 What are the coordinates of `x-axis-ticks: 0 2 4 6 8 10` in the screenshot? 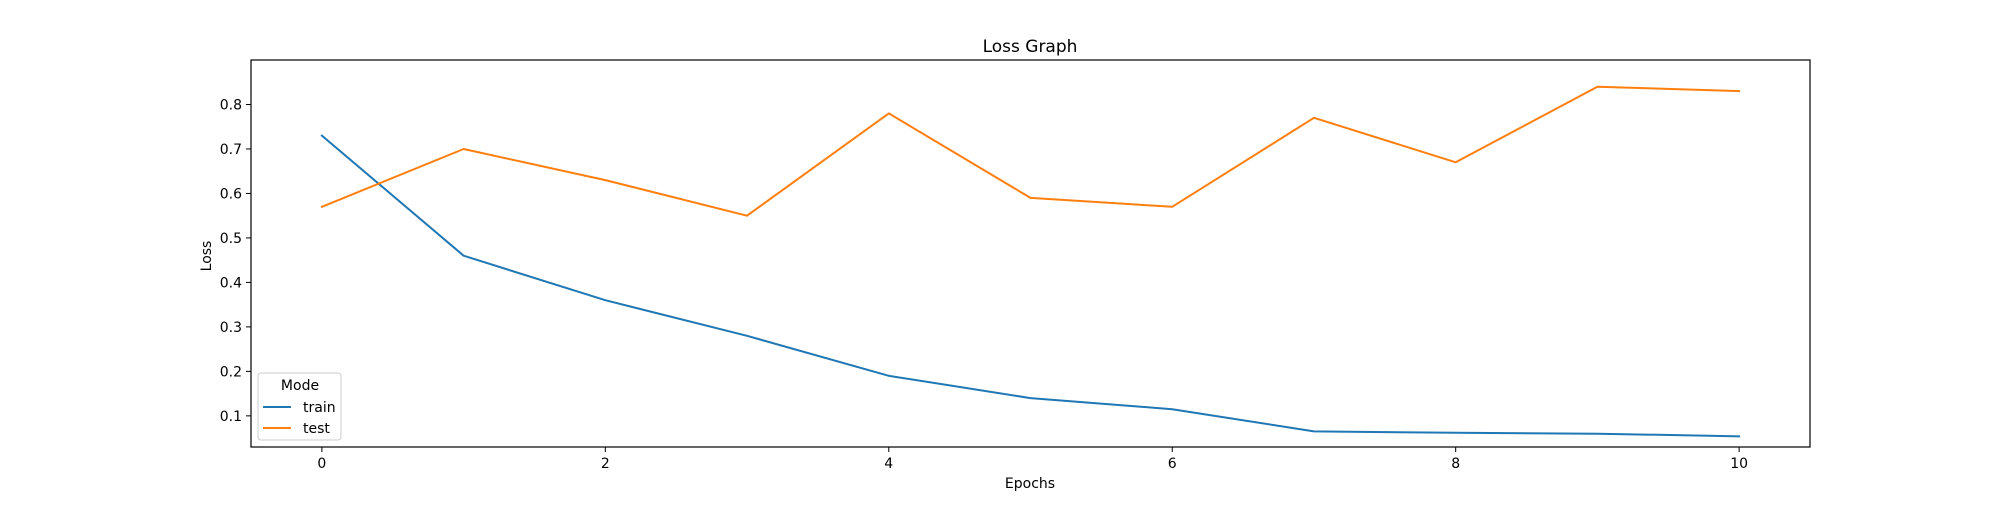 It's located at (1032, 459).